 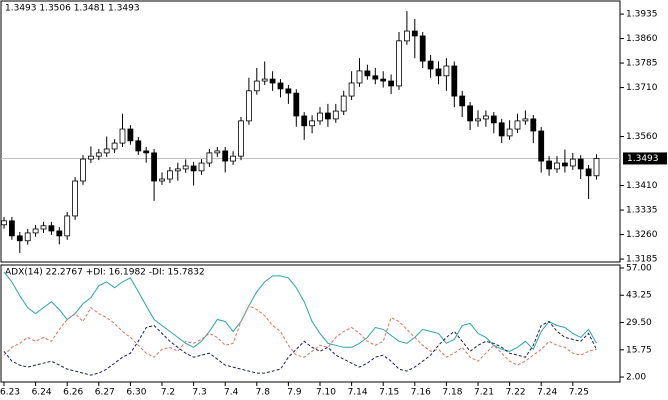 I want to click on x-tick-label: 7.14, so click(x=358, y=393).